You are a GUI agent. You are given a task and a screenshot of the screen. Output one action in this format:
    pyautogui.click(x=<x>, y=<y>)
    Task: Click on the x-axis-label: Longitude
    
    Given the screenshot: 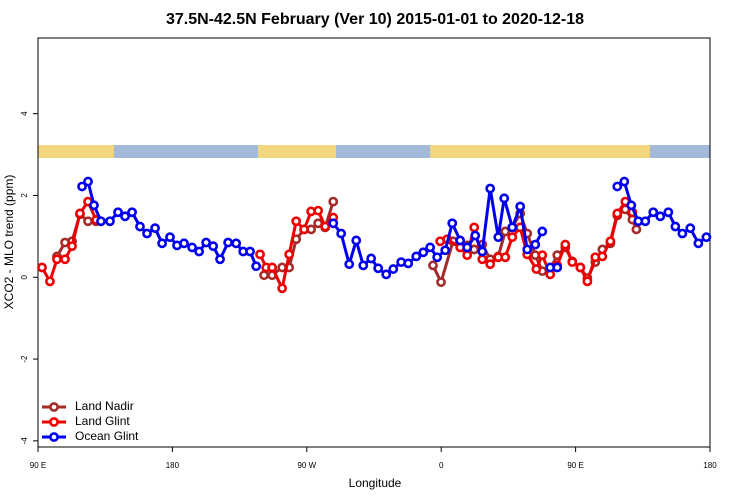 What is the action you would take?
    pyautogui.click(x=375, y=483)
    